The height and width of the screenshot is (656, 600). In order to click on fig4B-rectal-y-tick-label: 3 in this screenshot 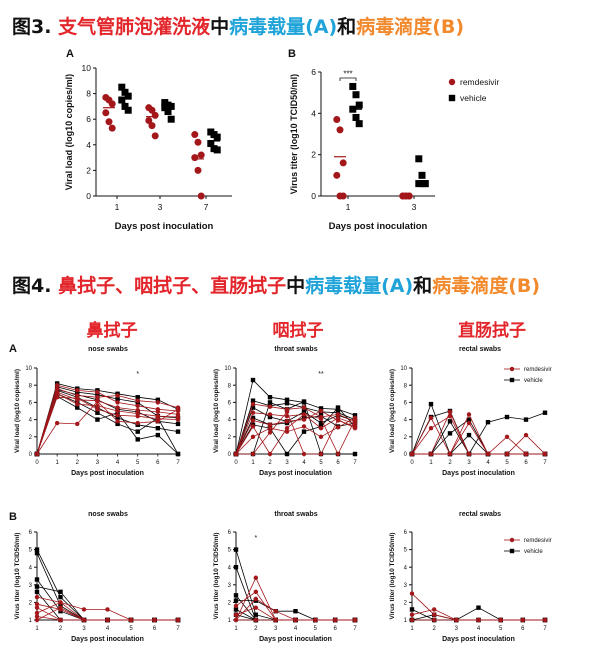, I will do `click(406, 586)`.